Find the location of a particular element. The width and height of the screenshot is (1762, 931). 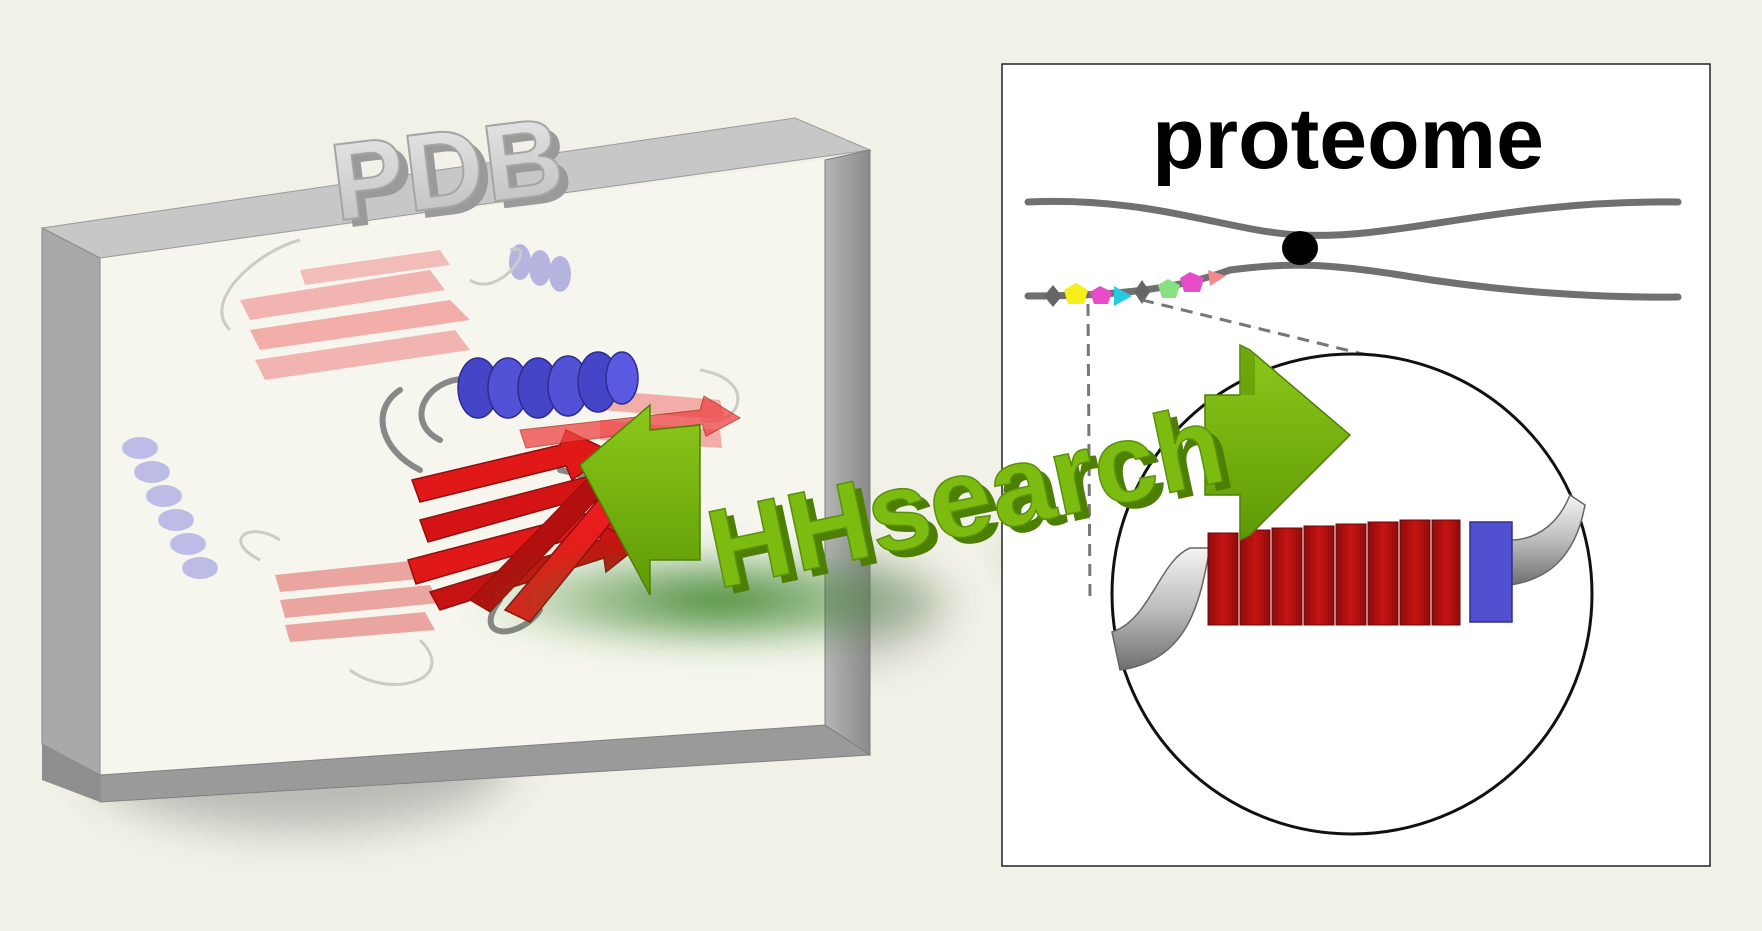

helix-icon is located at coordinates (548, 385).